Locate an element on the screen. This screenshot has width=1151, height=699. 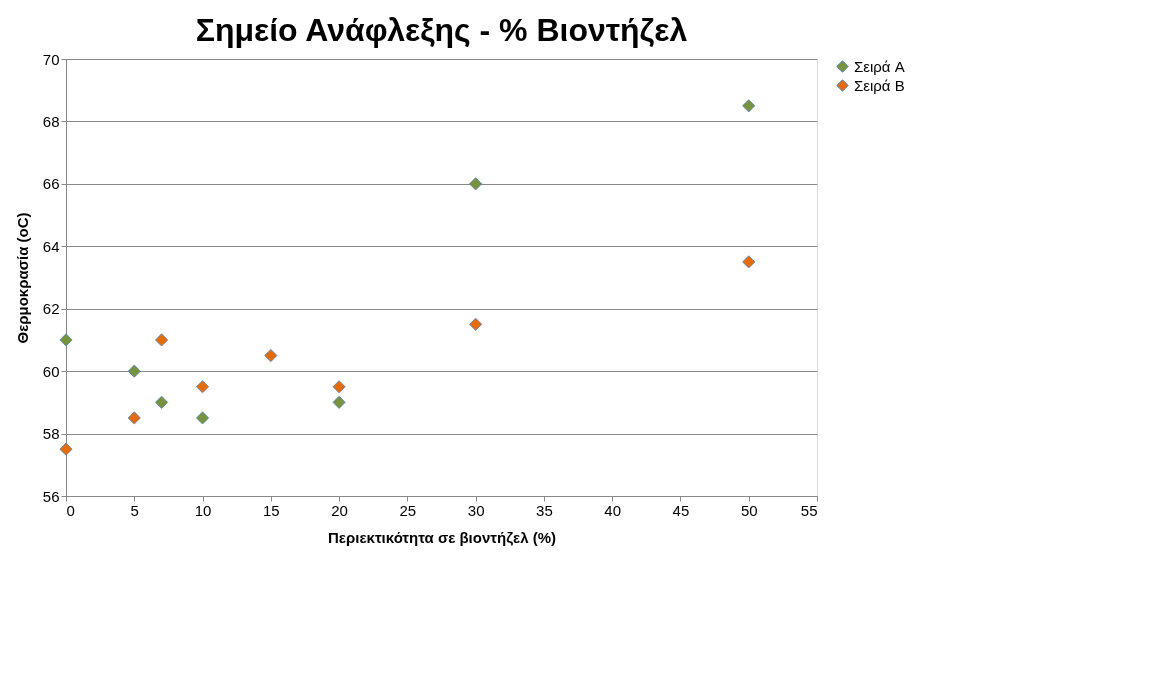
y-tick-label: 64 is located at coordinates (51, 246).